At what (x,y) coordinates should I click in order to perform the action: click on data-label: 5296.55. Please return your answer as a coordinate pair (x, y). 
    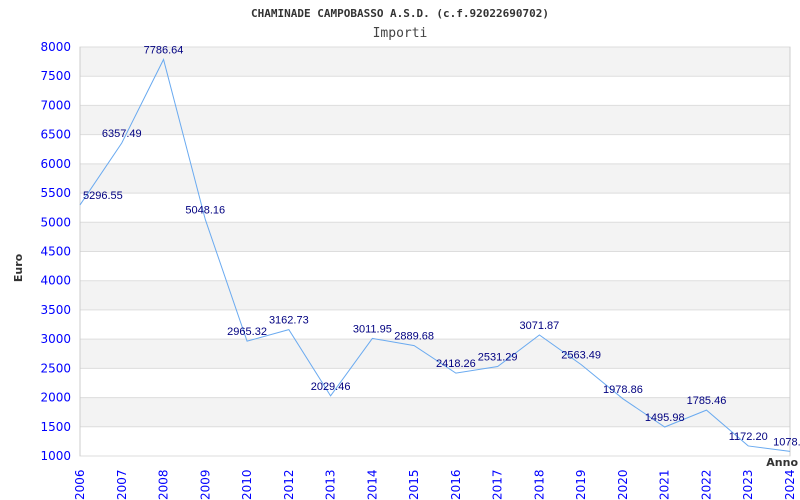
    Looking at the image, I should click on (103, 196).